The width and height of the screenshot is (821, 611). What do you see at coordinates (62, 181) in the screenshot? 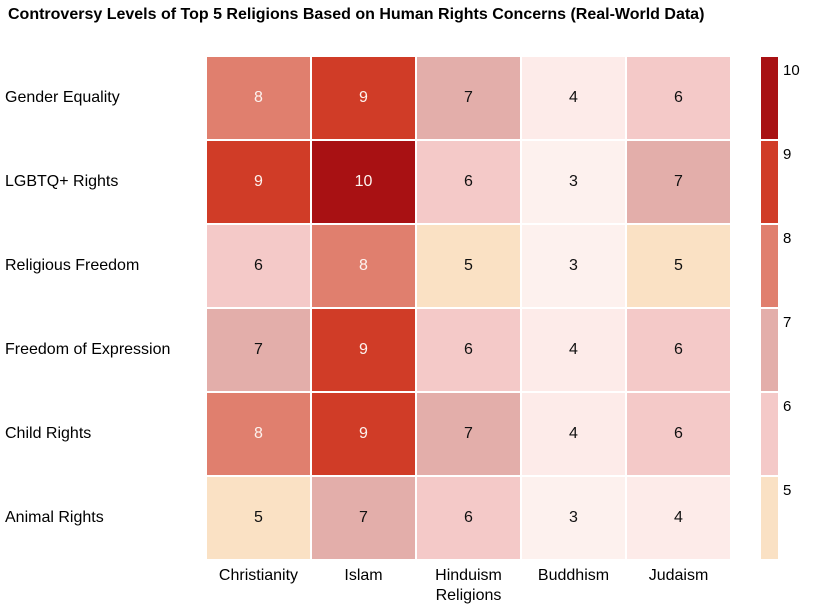
I see `y-tick-label: LGBTQ+ Rights` at bounding box center [62, 181].